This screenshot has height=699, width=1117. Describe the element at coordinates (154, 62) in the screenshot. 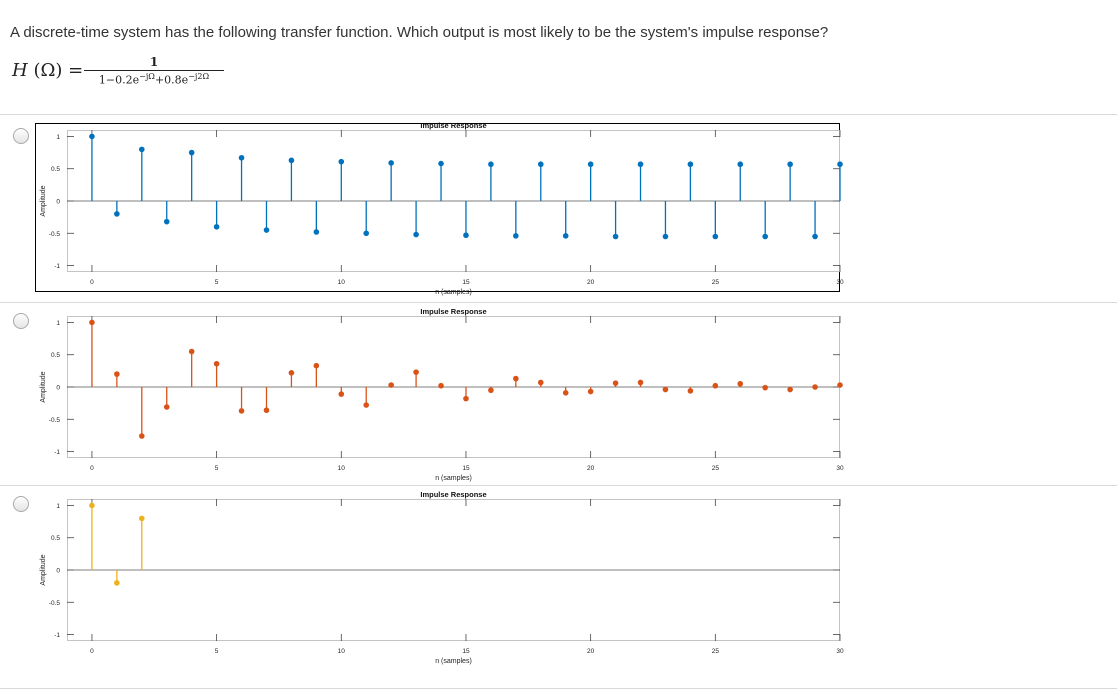

I see `formula-numerator: 1` at that location.